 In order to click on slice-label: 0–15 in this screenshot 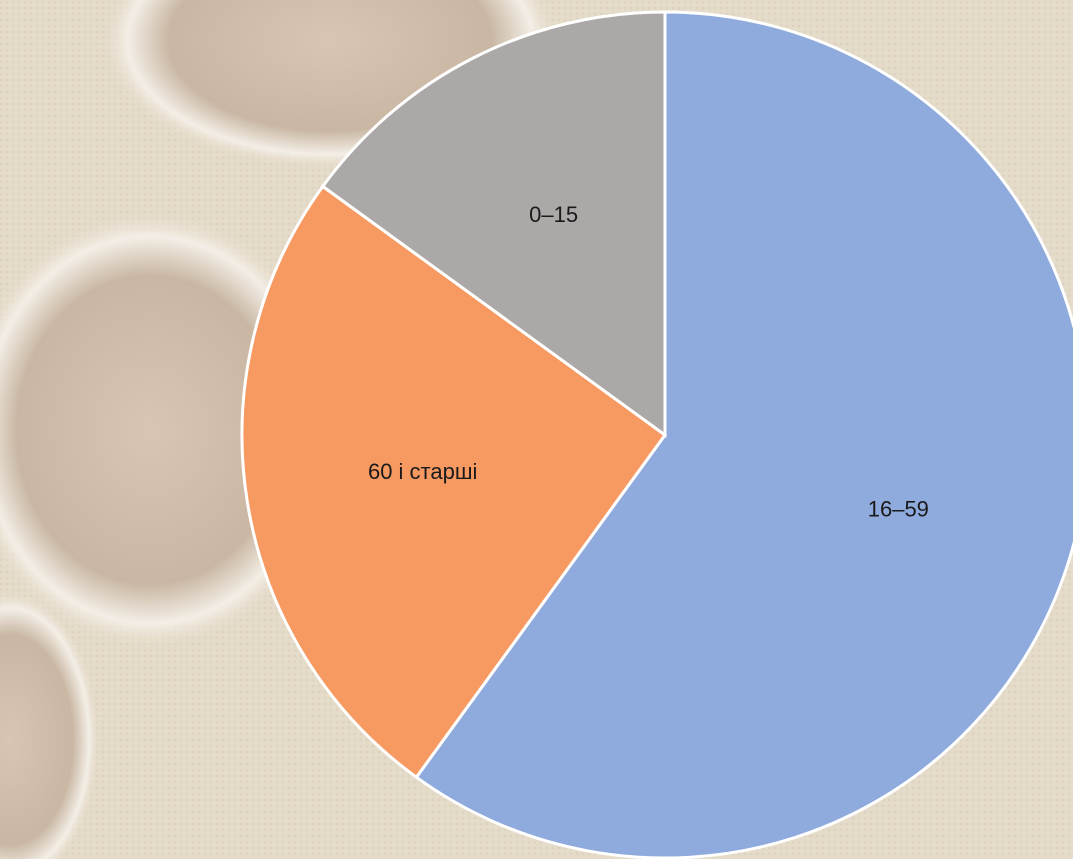, I will do `click(553, 214)`.